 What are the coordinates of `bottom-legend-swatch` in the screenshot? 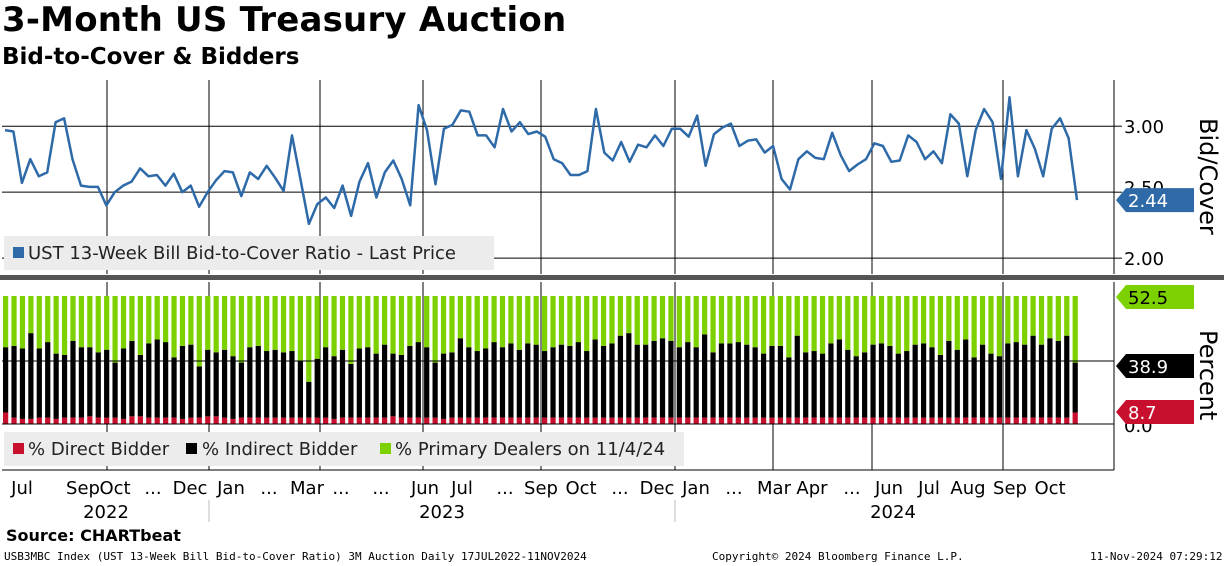 It's located at (385, 448).